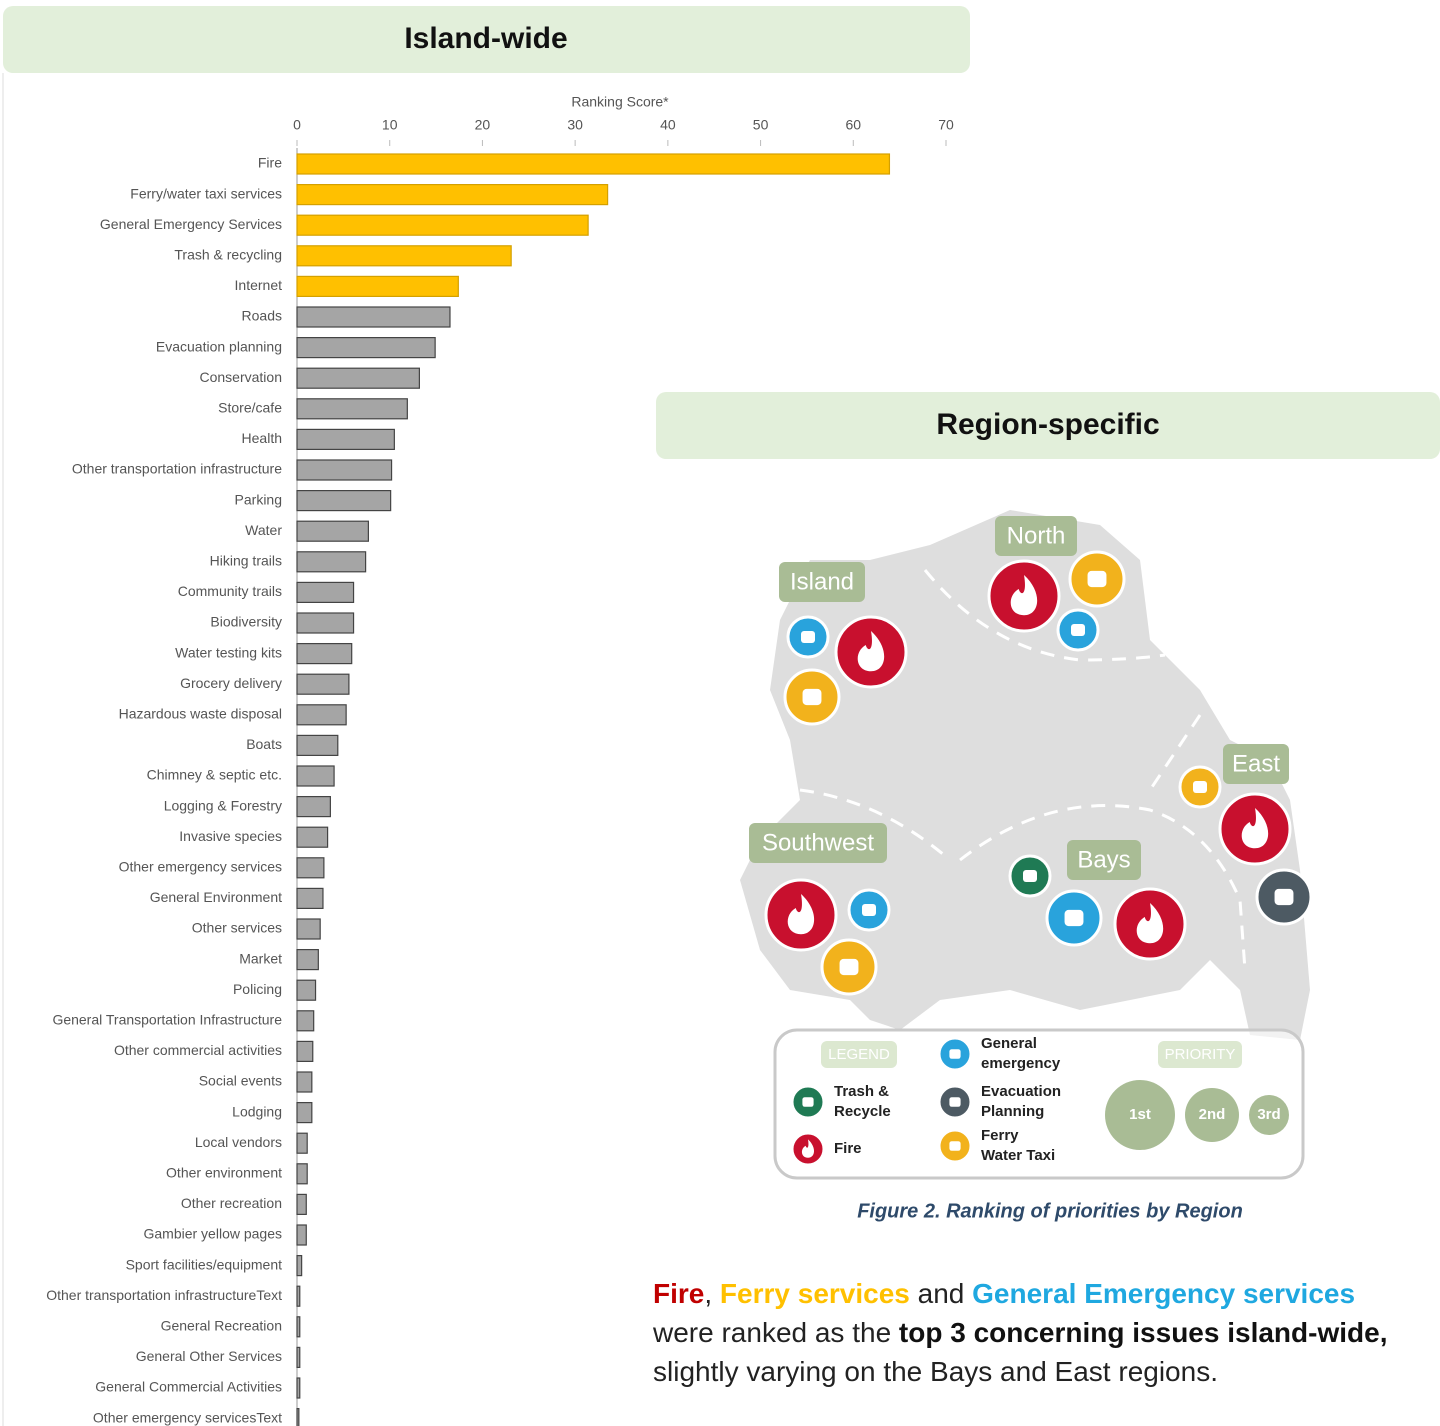 The width and height of the screenshot is (1440, 1426). What do you see at coordinates (848, 1148) in the screenshot?
I see `legend-label: Fire` at bounding box center [848, 1148].